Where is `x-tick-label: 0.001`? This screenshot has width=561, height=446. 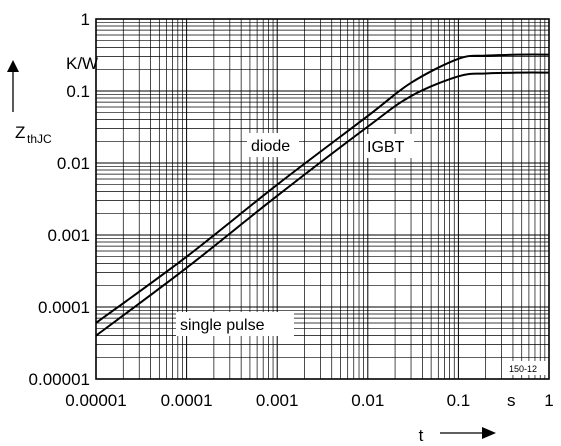 x-tick-label: 0.001 is located at coordinates (277, 400).